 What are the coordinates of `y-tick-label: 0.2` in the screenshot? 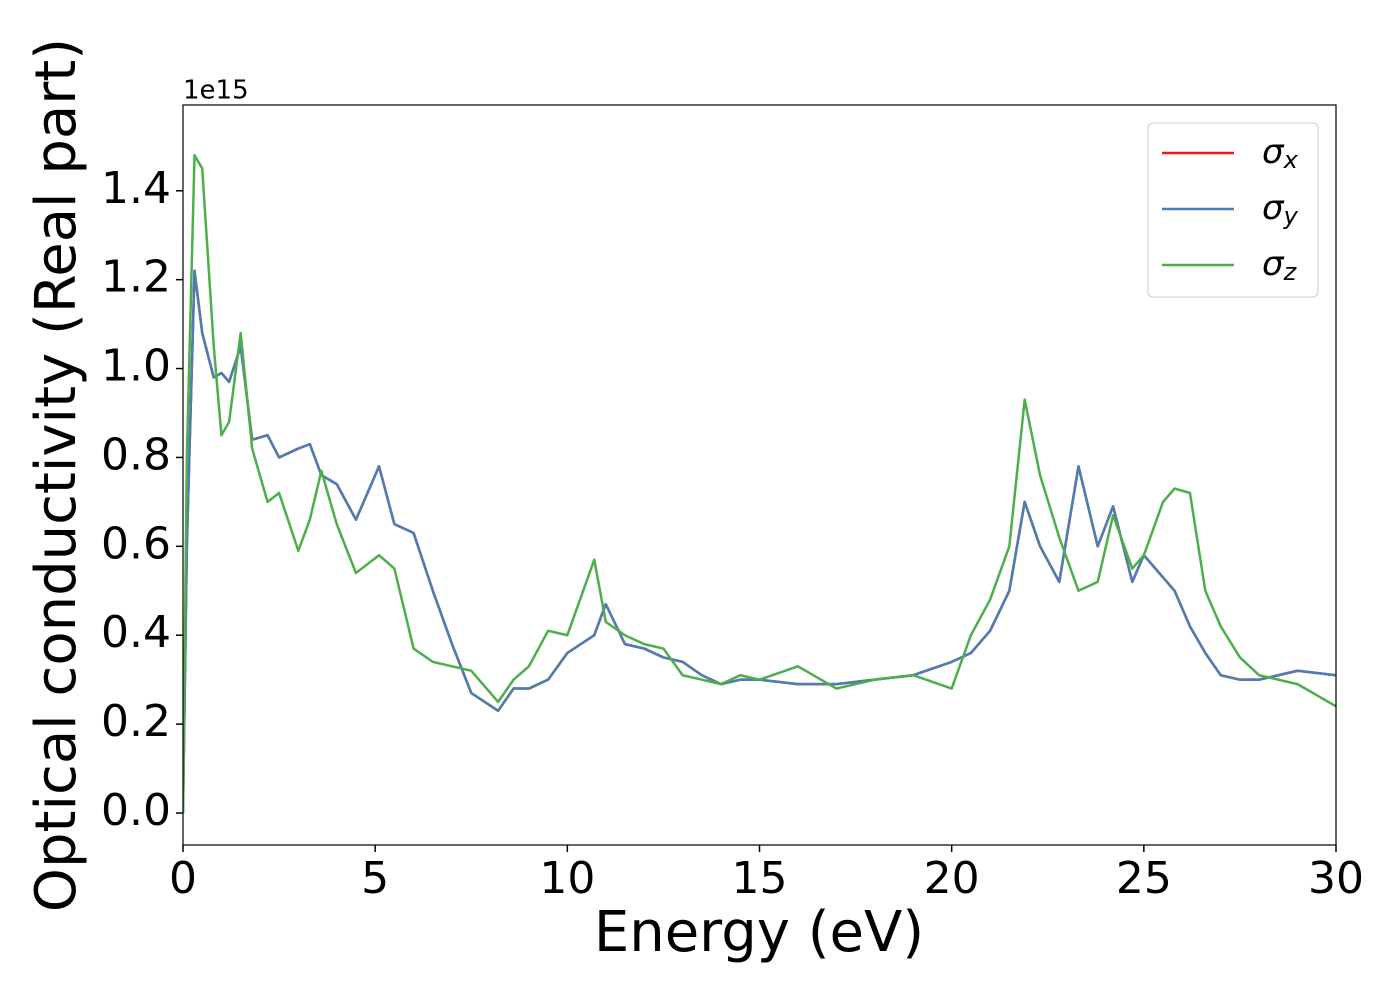 It's located at (136, 721).